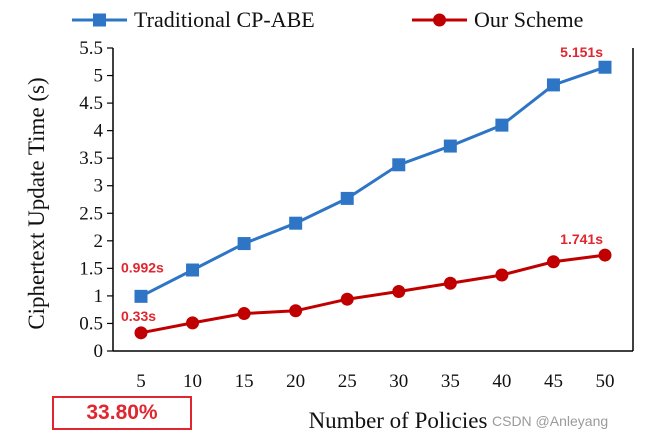  What do you see at coordinates (398, 420) in the screenshot?
I see `x-axis-title: Number of Policies` at bounding box center [398, 420].